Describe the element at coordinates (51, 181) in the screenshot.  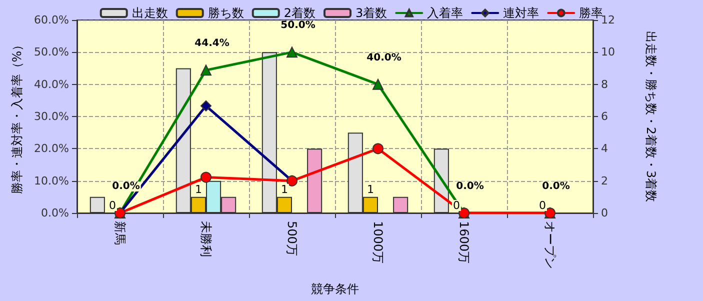
I see `y-tick-label: 10.0%` at that location.